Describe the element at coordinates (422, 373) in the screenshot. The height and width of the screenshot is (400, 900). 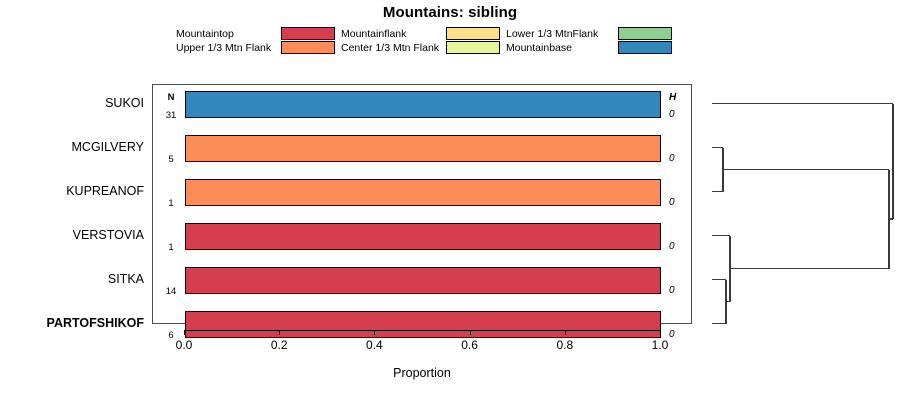
I see `x-axis-label: Proportion` at that location.